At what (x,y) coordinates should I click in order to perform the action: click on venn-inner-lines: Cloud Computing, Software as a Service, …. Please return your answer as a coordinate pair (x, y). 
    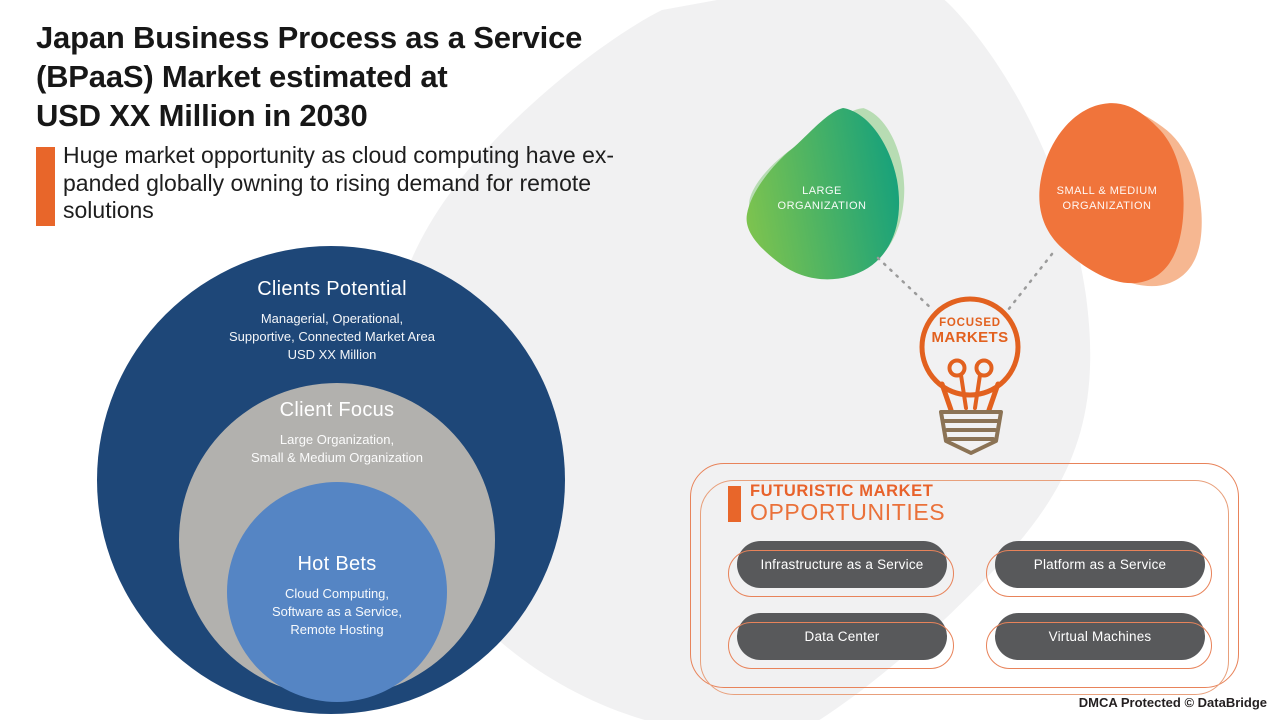
    Looking at the image, I should click on (337, 612).